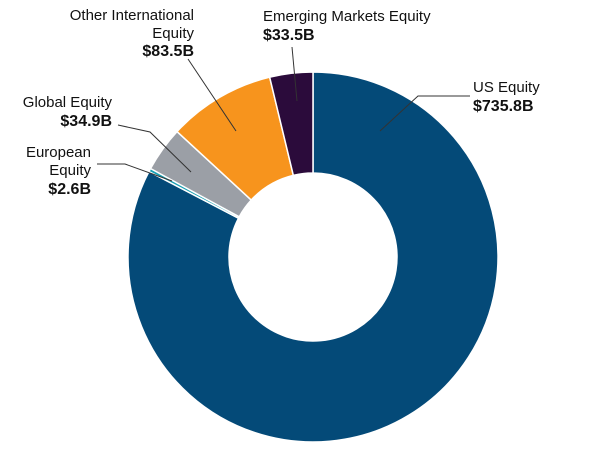  What do you see at coordinates (347, 26) in the screenshot?
I see `label-emerging: Emerging Markets Equity $33.5B` at bounding box center [347, 26].